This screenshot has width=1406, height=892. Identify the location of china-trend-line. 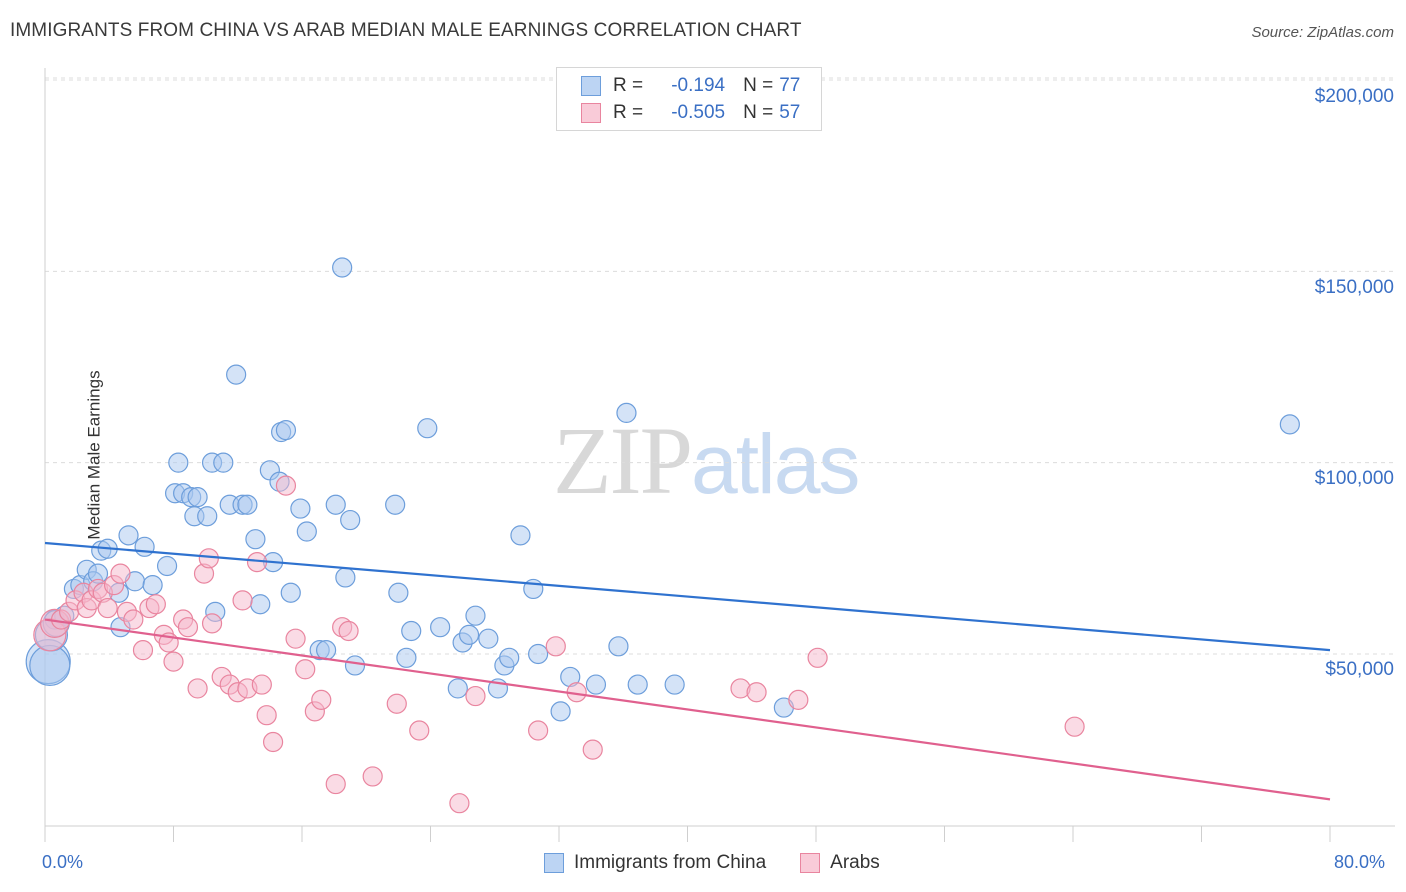
(687, 596).